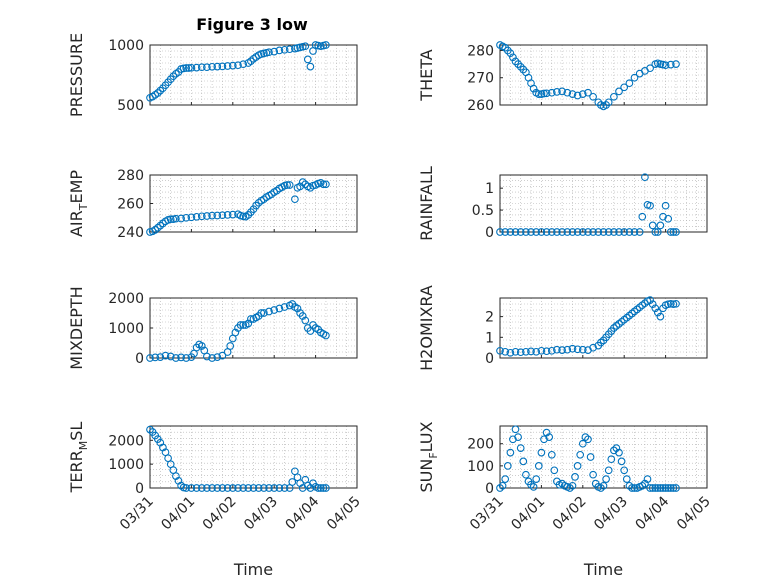  I want to click on y-axis-label: SUNFLUX, so click(428, 456).